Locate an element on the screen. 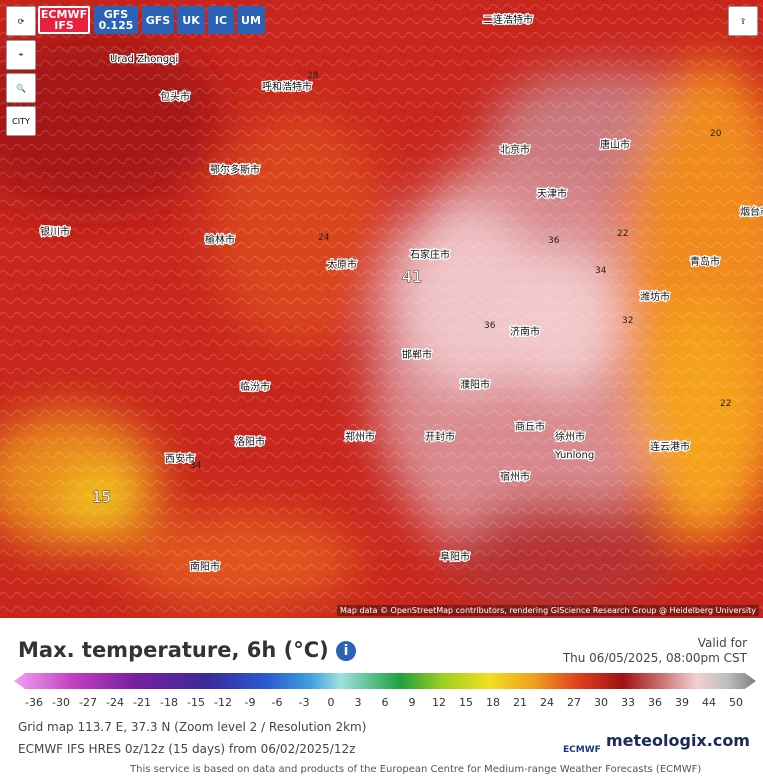 Image resolution: width=763 pixels, height=783 pixels. legend-label: 15 is located at coordinates (466, 702).